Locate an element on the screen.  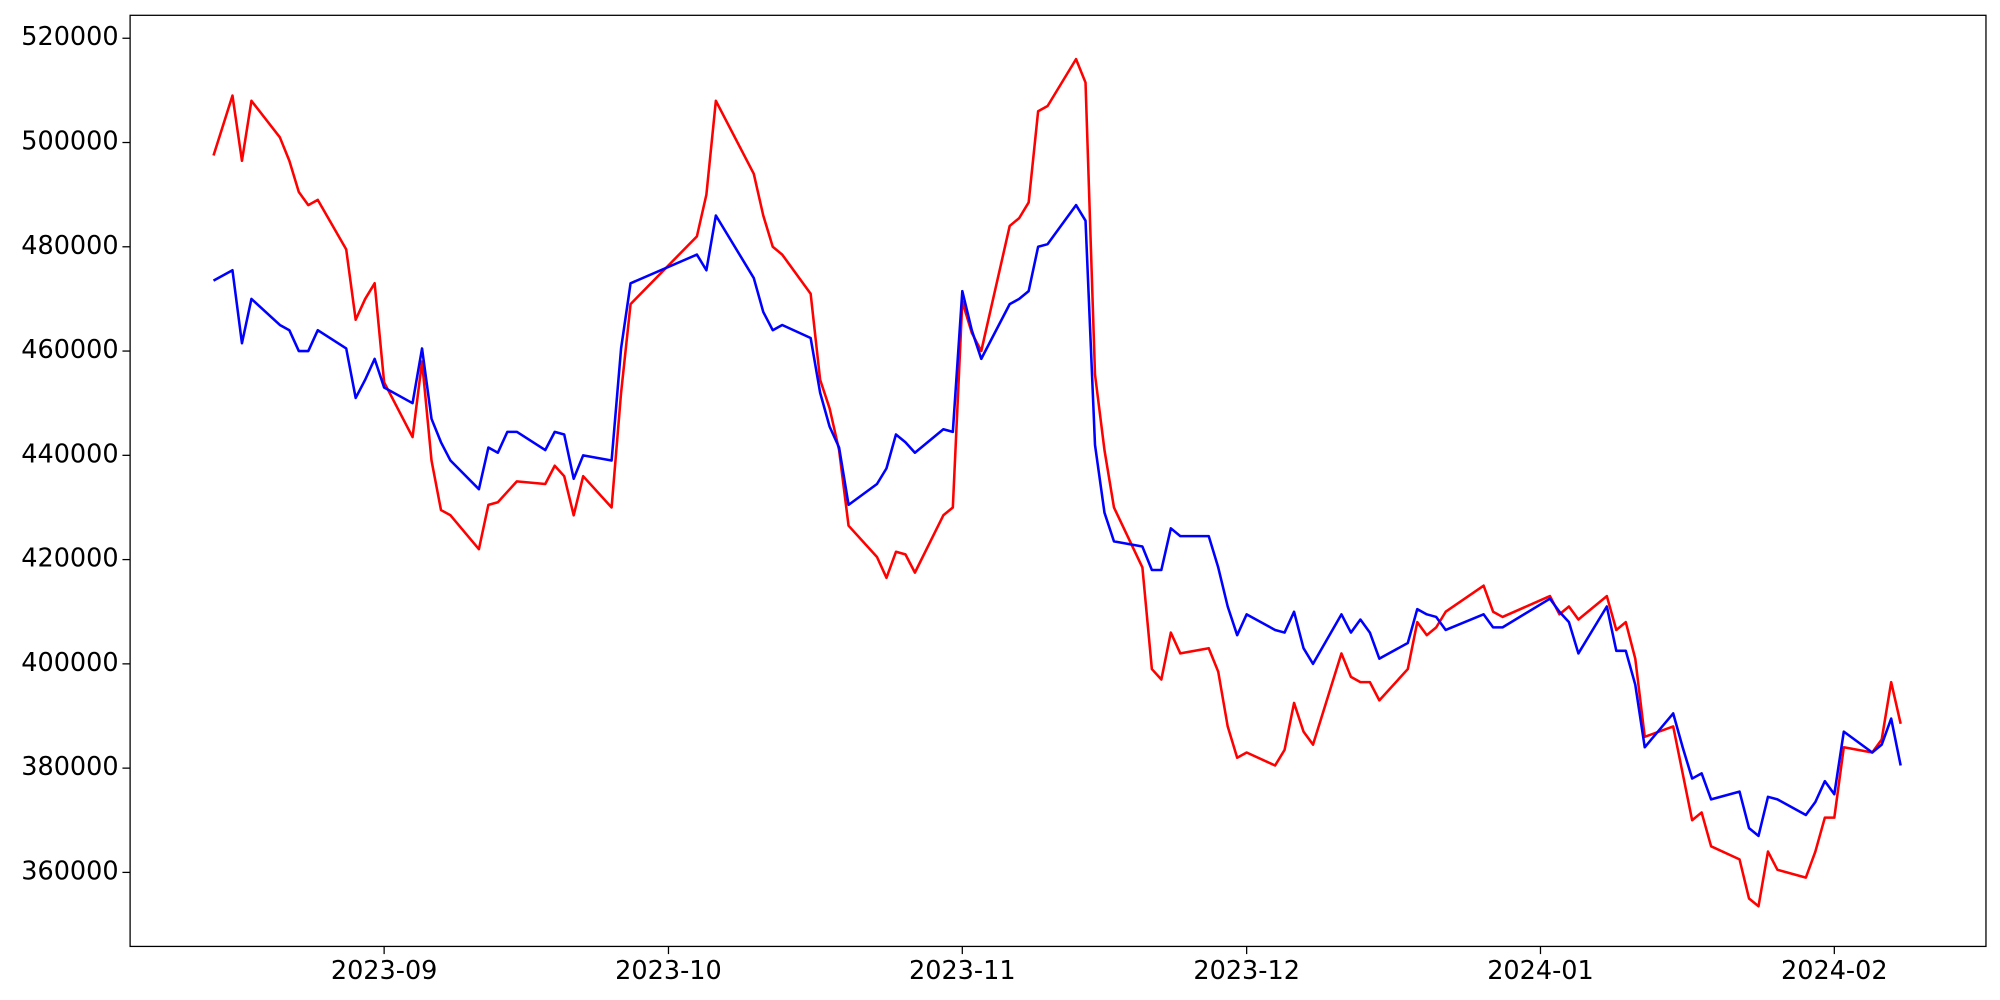
y-tick-label: 520000 is located at coordinates (69, 37).